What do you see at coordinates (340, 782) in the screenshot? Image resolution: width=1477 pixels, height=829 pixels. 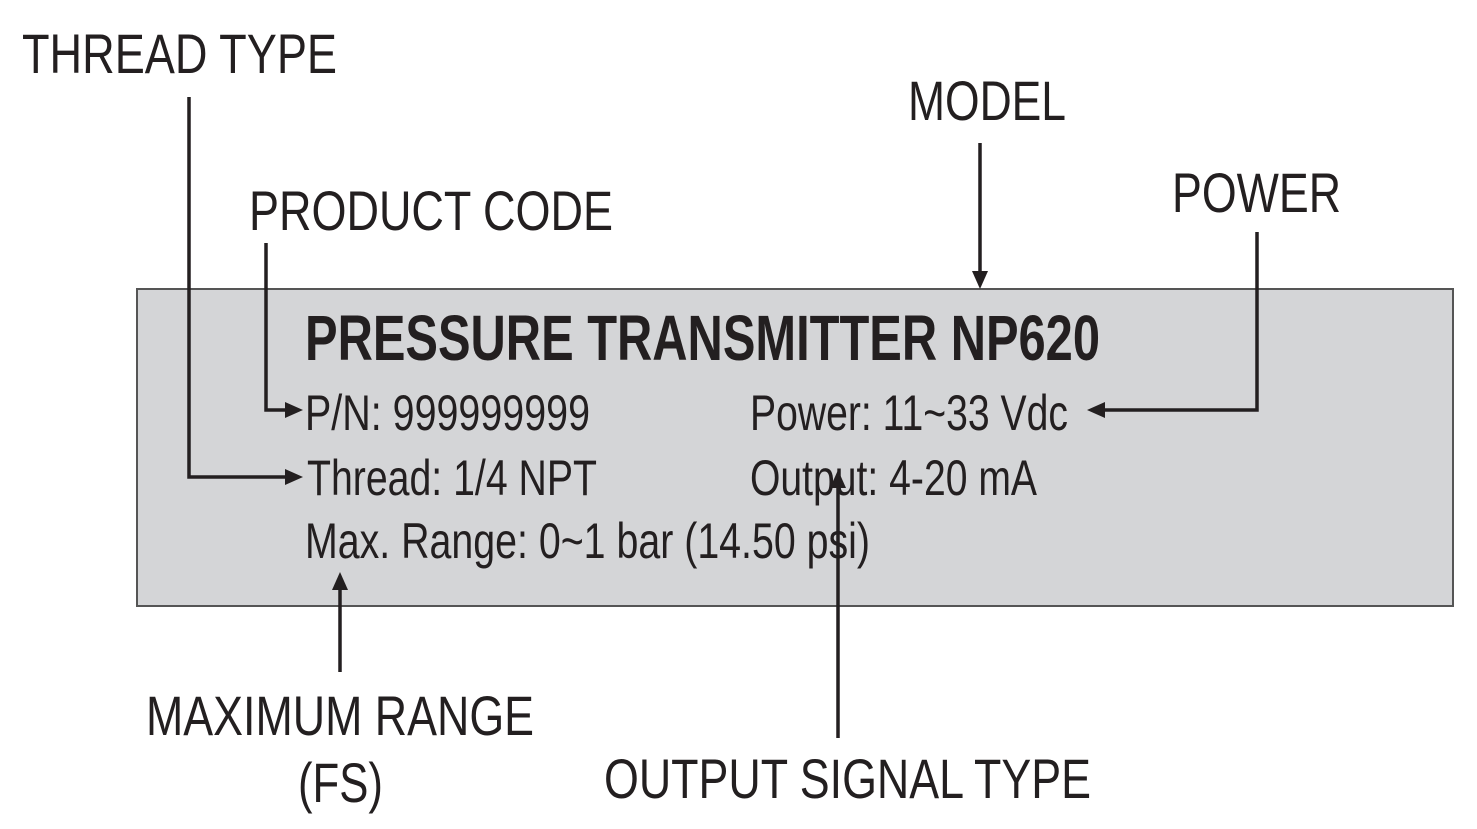 I see `callout-maximum-range-fs: (FS)` at bounding box center [340, 782].